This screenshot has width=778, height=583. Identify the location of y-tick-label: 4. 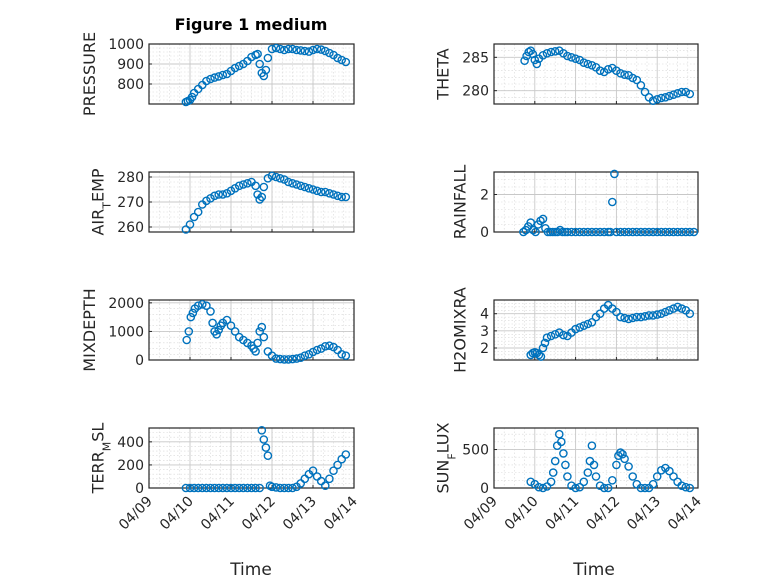
(484, 315).